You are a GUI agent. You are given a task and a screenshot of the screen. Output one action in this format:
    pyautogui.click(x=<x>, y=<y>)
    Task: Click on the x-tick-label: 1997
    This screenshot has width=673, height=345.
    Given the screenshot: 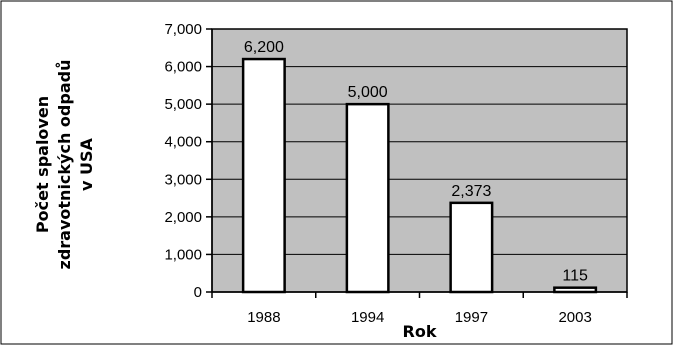 What is the action you would take?
    pyautogui.click(x=471, y=317)
    